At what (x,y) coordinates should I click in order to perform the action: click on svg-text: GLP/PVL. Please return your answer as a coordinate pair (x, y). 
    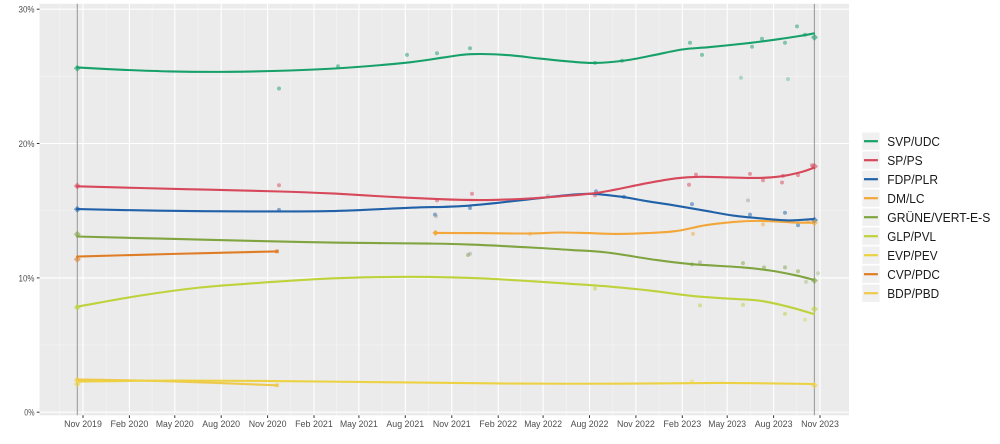
    Looking at the image, I should click on (911, 236).